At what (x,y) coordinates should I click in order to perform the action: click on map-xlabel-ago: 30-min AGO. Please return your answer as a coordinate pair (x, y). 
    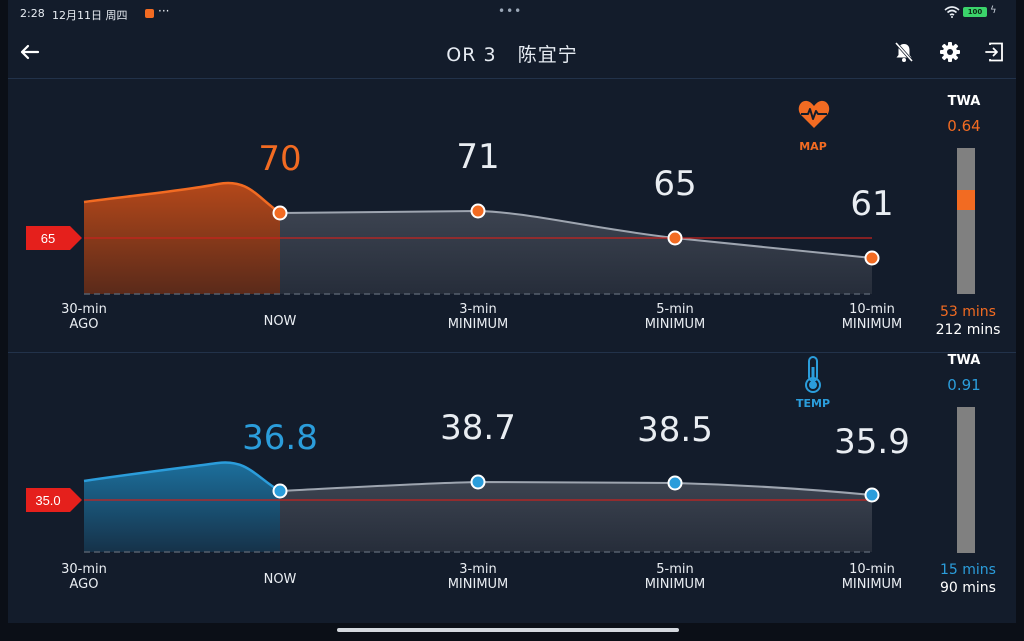
    Looking at the image, I should click on (84, 317).